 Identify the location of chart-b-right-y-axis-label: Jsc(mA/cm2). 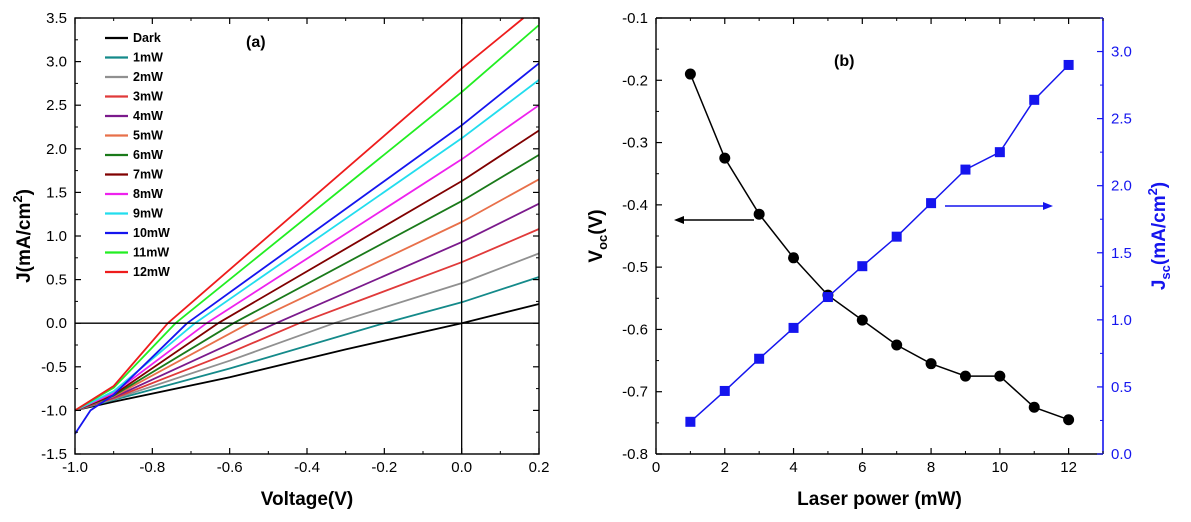
(1159, 236).